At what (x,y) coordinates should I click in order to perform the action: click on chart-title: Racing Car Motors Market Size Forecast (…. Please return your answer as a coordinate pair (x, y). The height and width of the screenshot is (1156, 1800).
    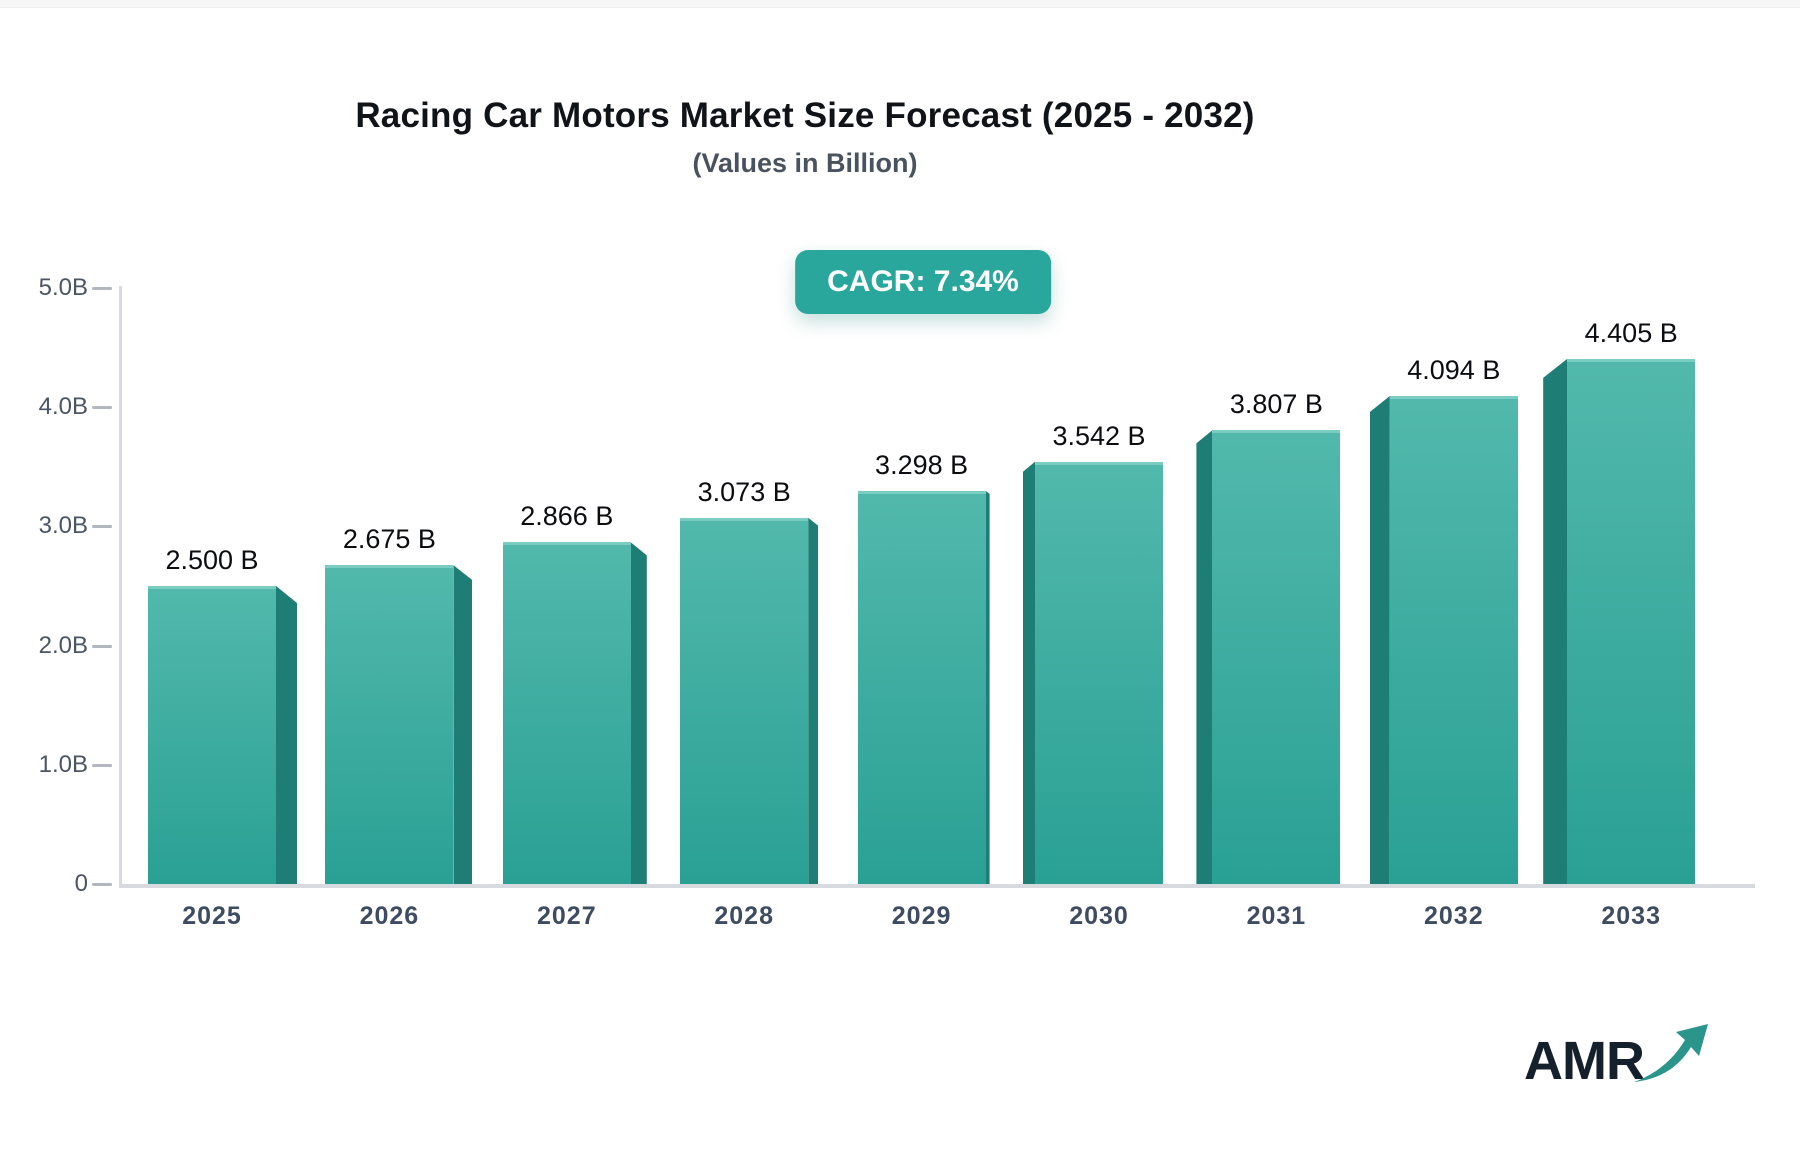
    Looking at the image, I should click on (805, 115).